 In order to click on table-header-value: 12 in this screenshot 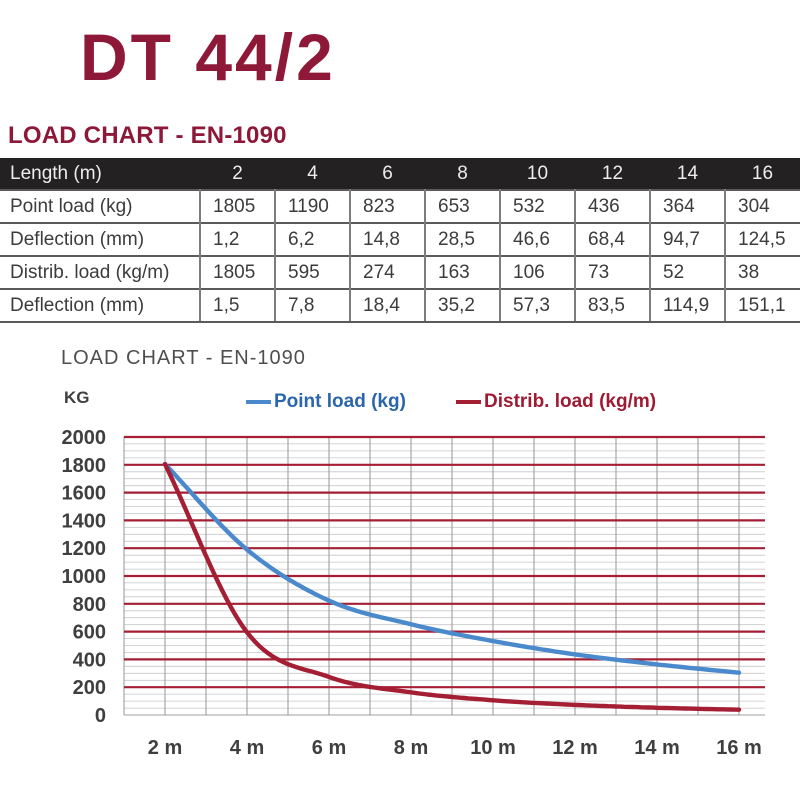, I will do `click(612, 173)`.